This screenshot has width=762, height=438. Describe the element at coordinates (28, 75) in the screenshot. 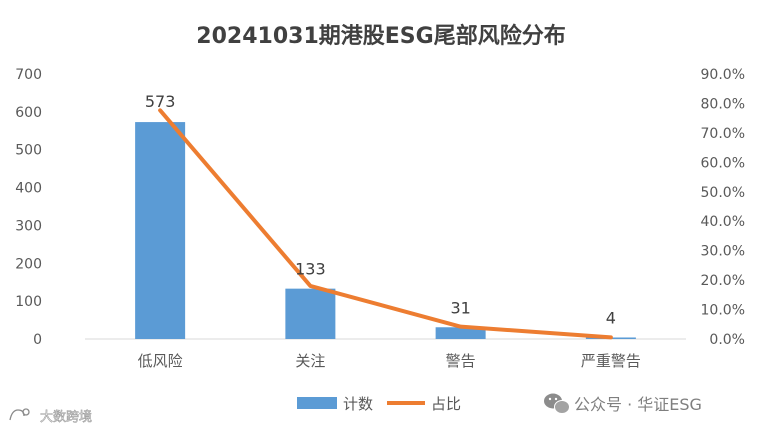

I see `left-tick-label: 700` at that location.